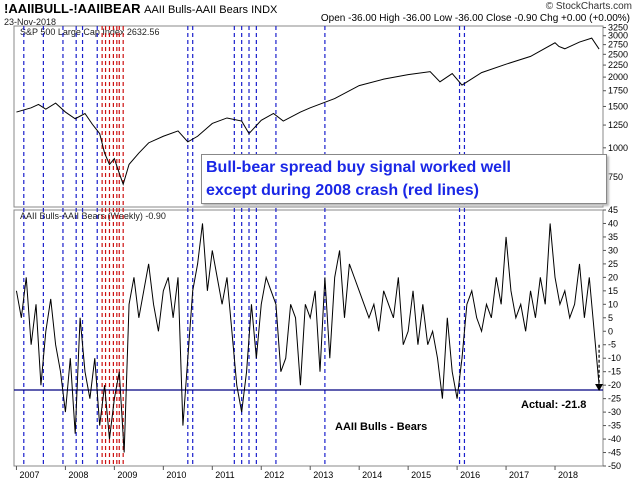 The width and height of the screenshot is (640, 485). Describe the element at coordinates (618, 65) in the screenshot. I see `price-tick-label: 2250` at that location.